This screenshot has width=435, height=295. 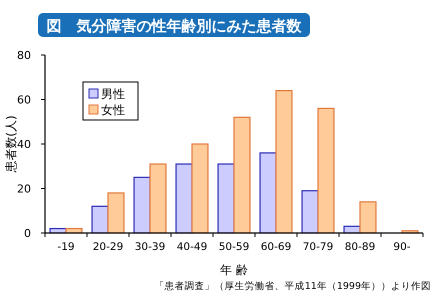 I want to click on x-axis-title: 年 齢, so click(x=234, y=270).